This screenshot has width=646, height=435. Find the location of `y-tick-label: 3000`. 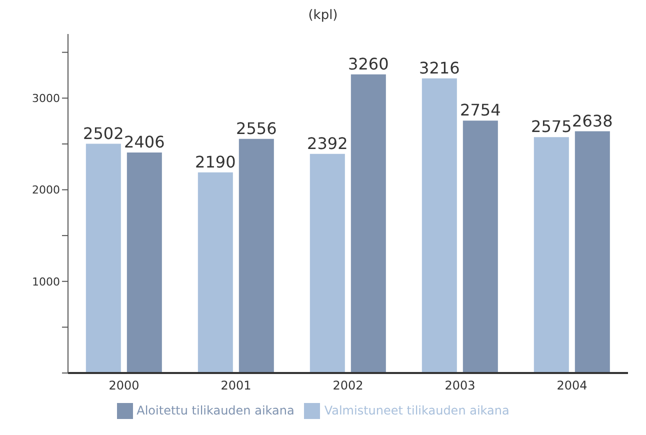

y-tick-label: 3000 is located at coordinates (46, 99).